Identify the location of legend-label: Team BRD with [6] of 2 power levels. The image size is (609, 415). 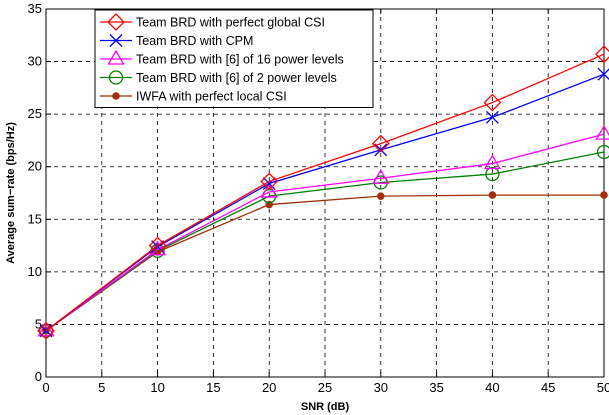
(236, 78).